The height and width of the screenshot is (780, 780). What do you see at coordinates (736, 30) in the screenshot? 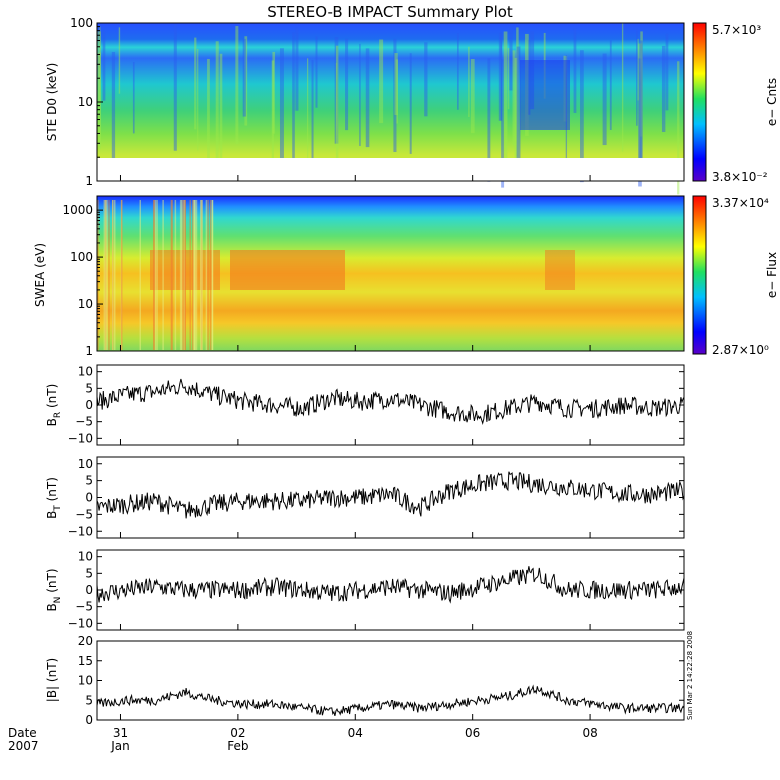
I see `ste-colorbar-max: 5.7×10³` at bounding box center [736, 30].